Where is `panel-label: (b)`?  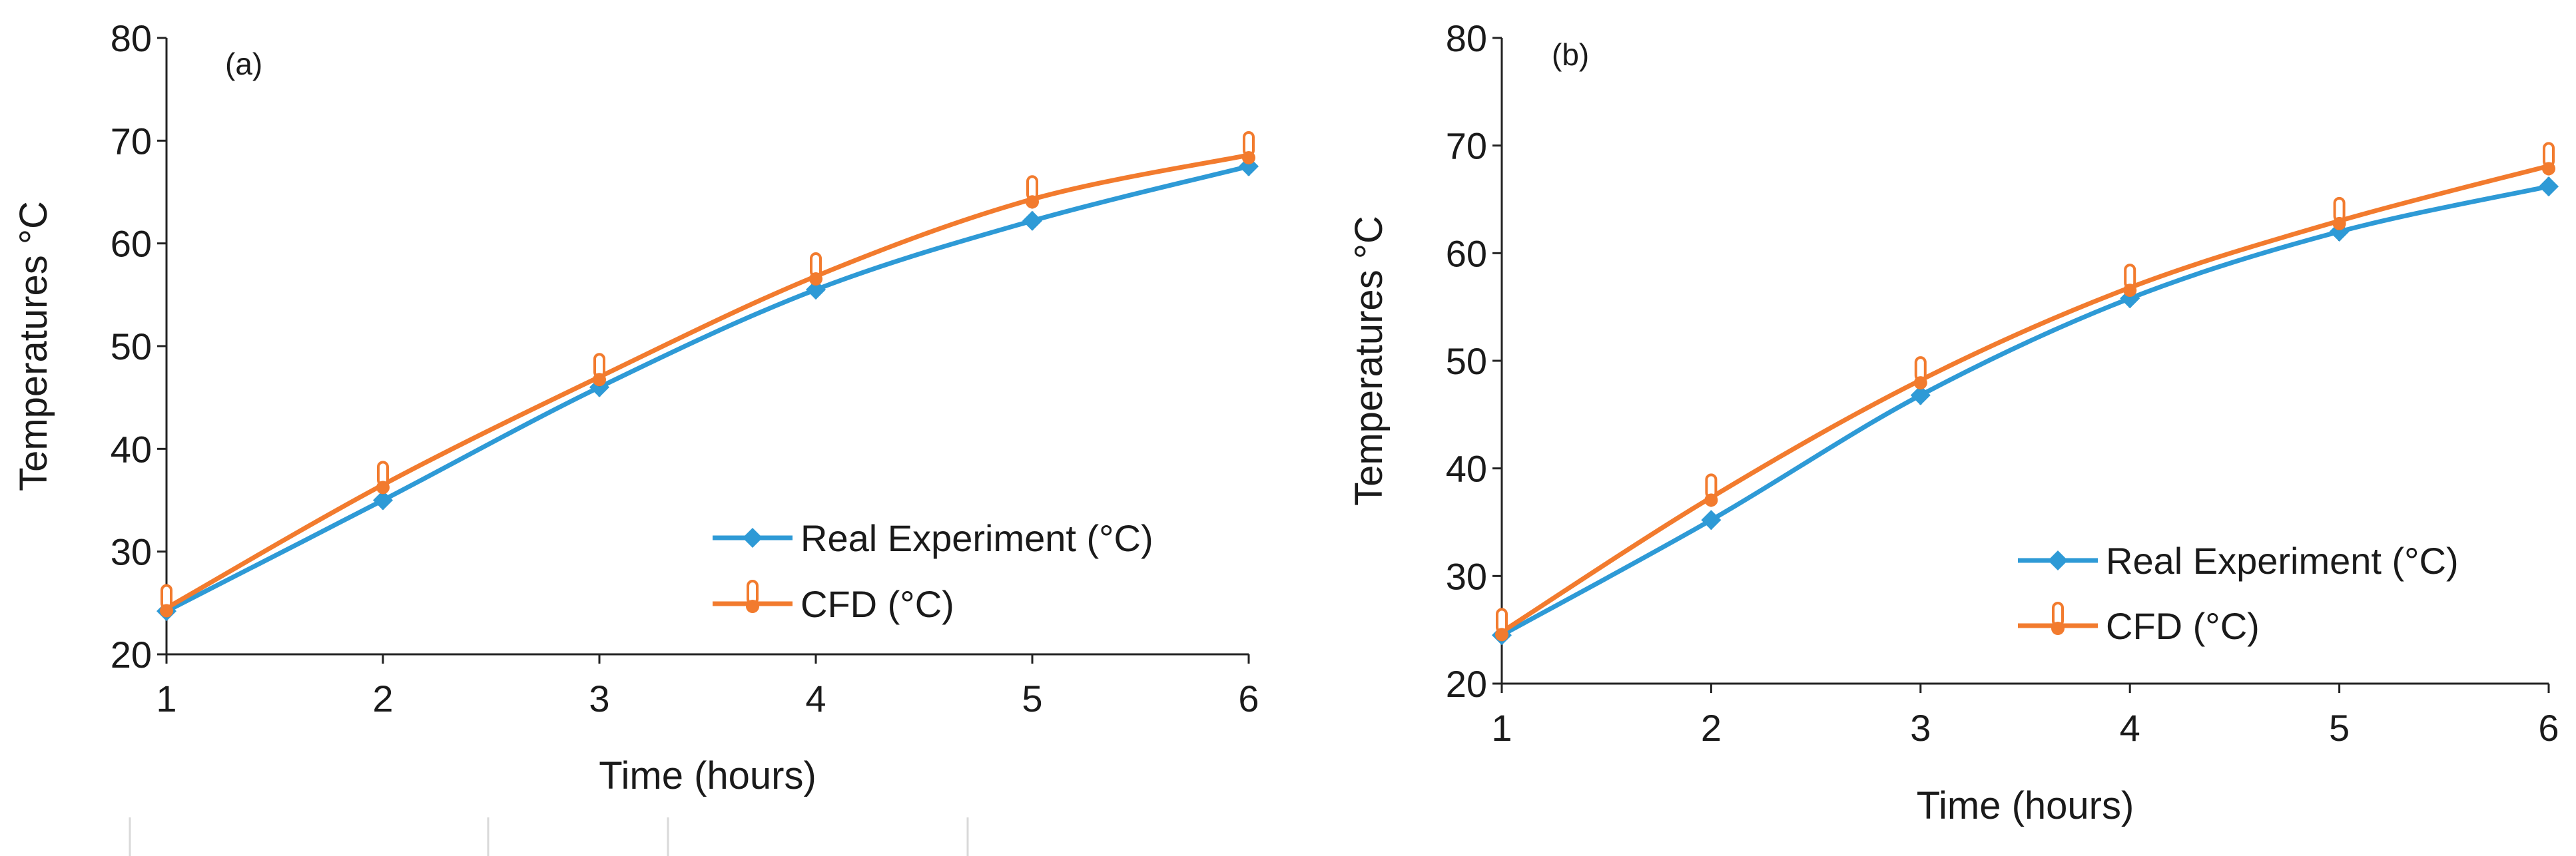 panel-label: (b) is located at coordinates (1570, 54).